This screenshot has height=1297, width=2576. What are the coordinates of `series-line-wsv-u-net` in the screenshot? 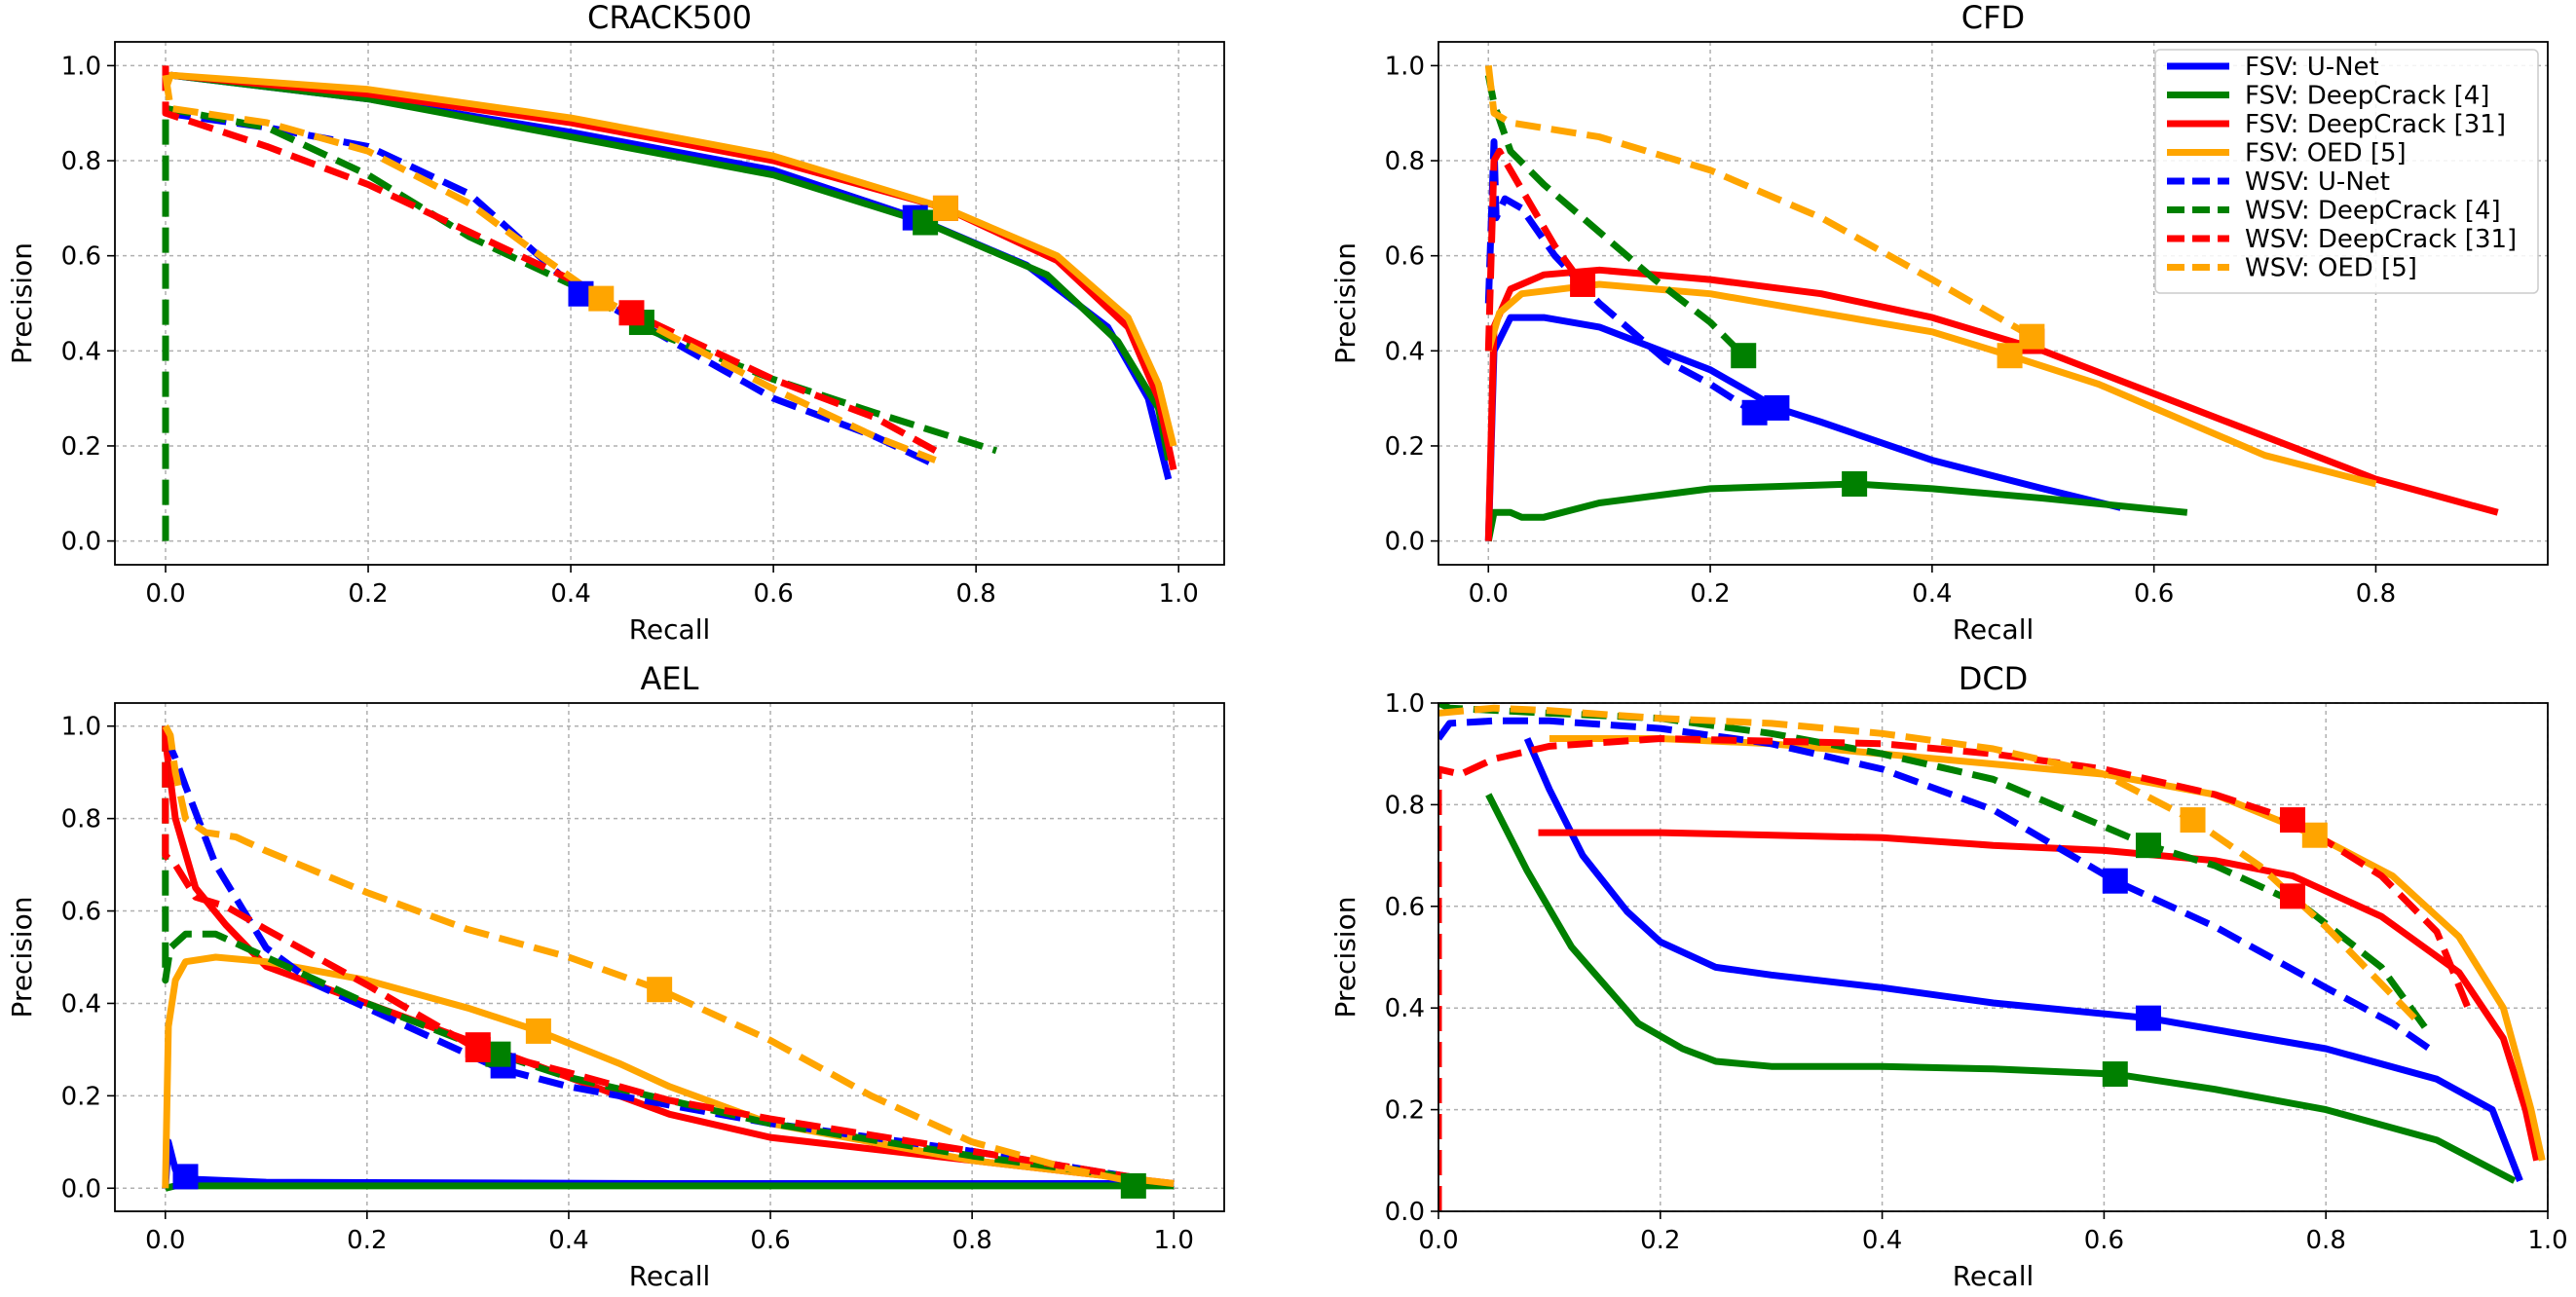 It's located at (1620, 277).